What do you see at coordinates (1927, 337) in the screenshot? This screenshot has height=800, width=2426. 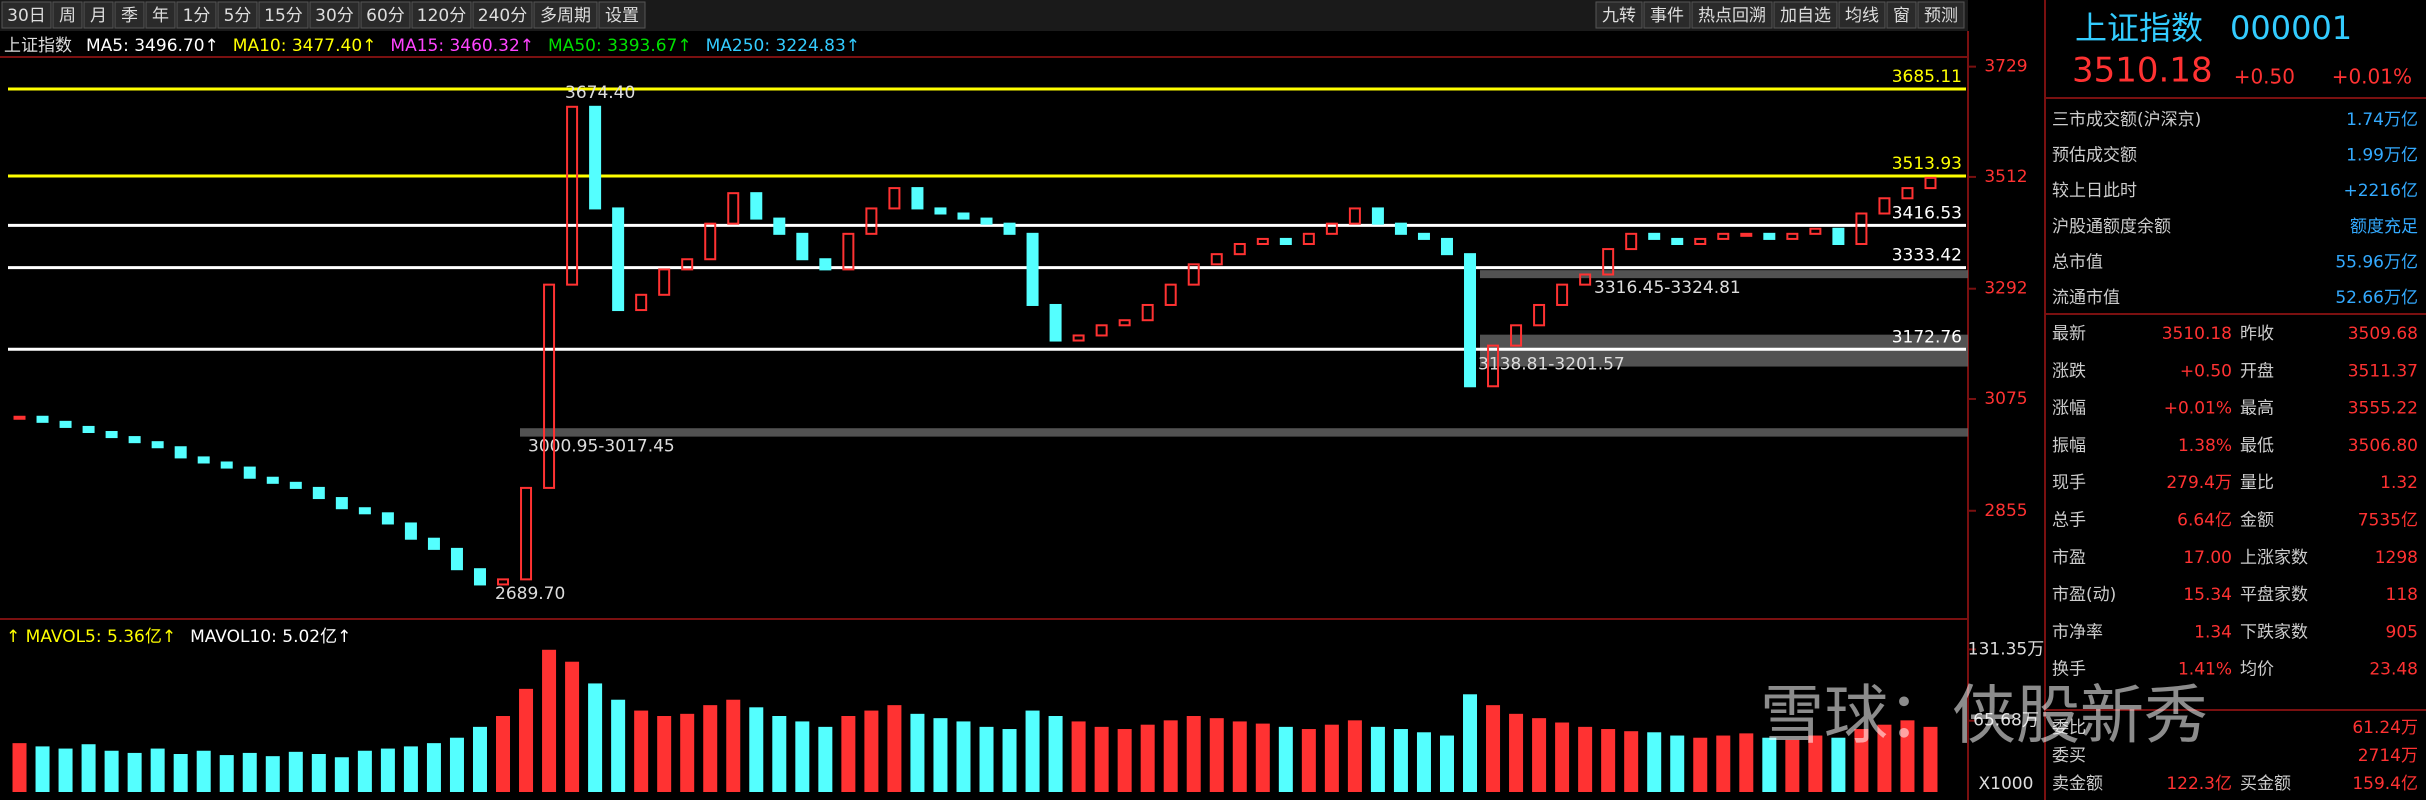 I see `price-line-label: 3172.76` at bounding box center [1927, 337].